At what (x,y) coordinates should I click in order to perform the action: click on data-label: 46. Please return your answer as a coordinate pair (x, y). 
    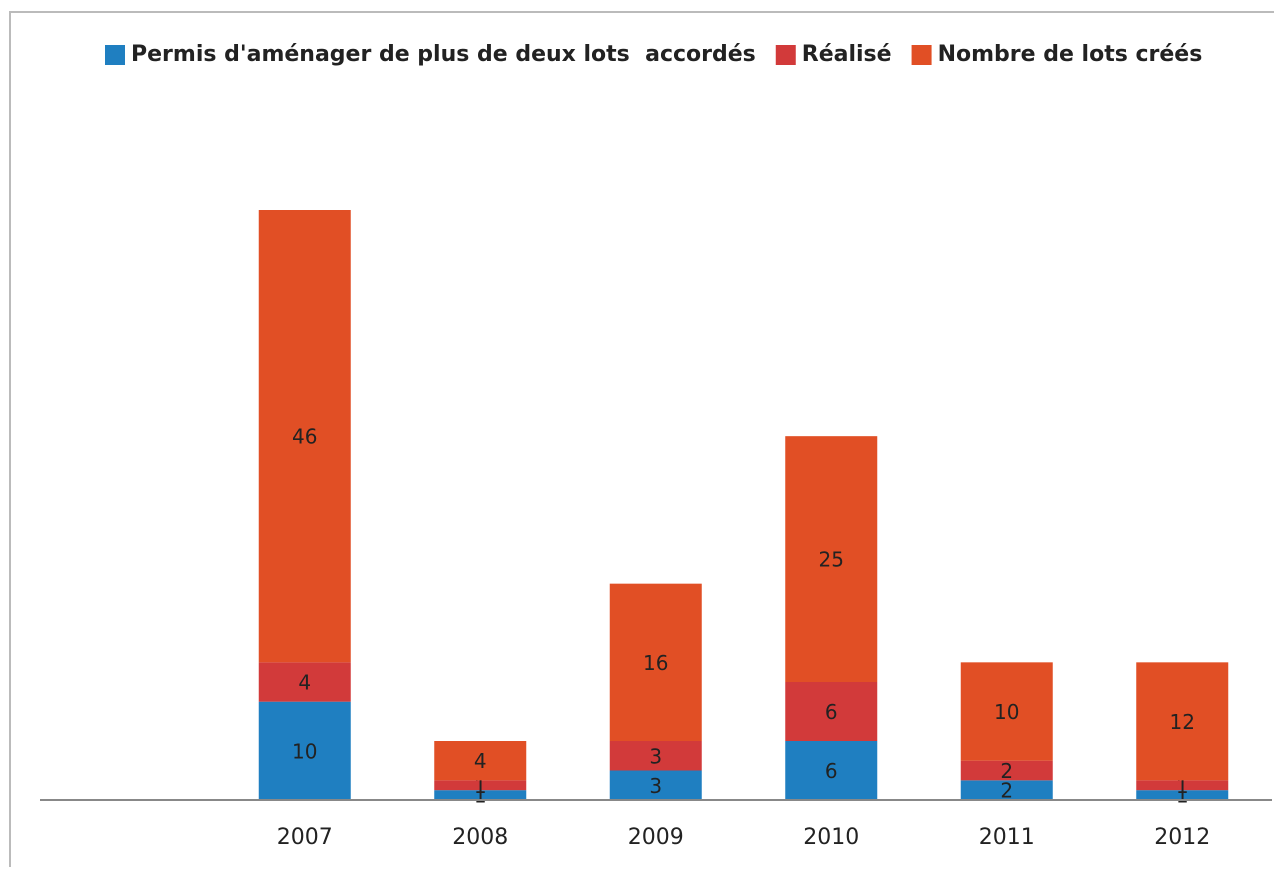
    Looking at the image, I should click on (304, 437).